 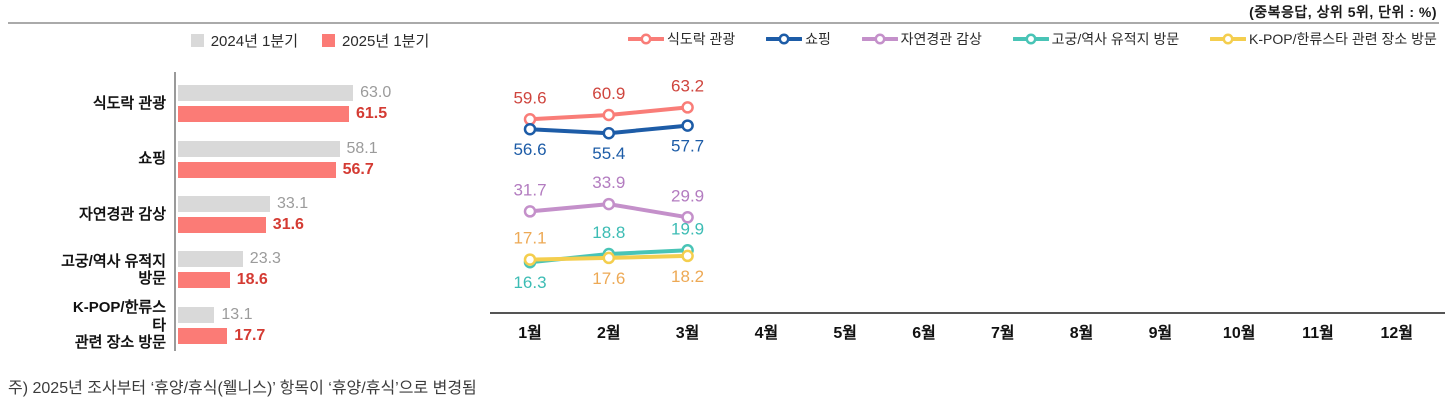 I want to click on x-tick-label: 10월, so click(x=1239, y=333).